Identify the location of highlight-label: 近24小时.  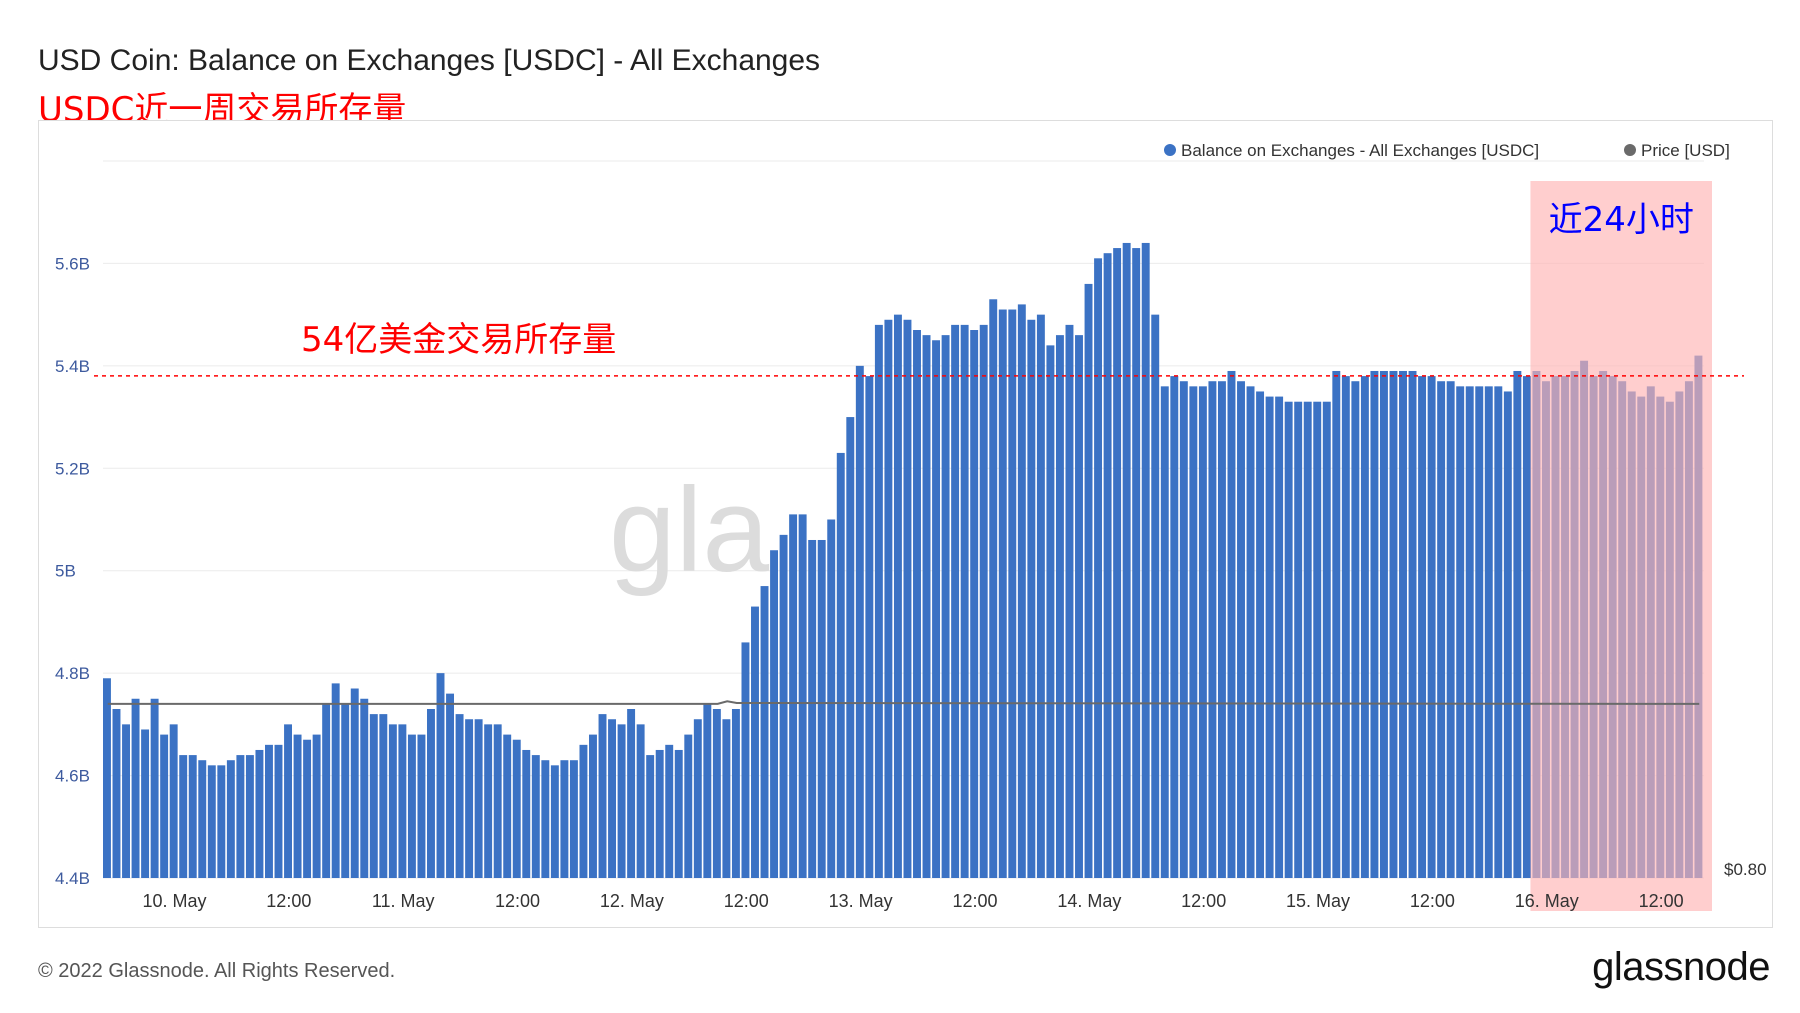
(1621, 220).